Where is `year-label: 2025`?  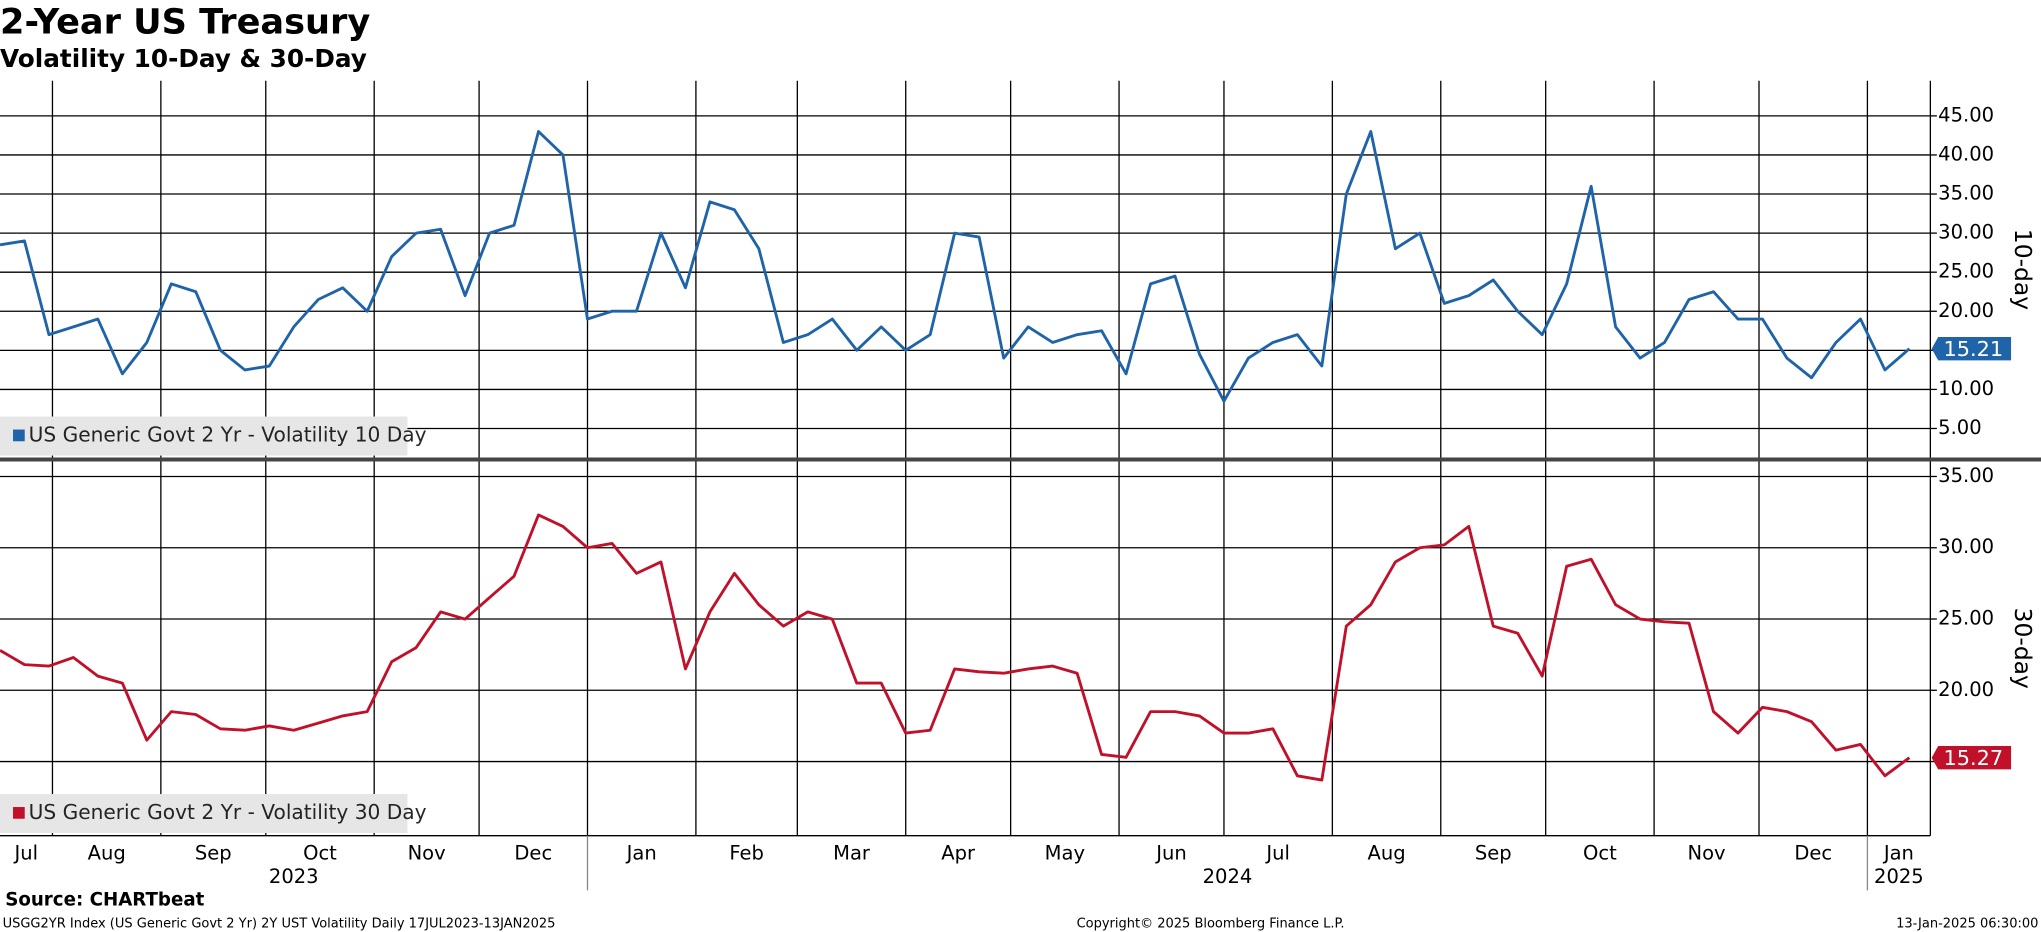 year-label: 2025 is located at coordinates (1899, 876).